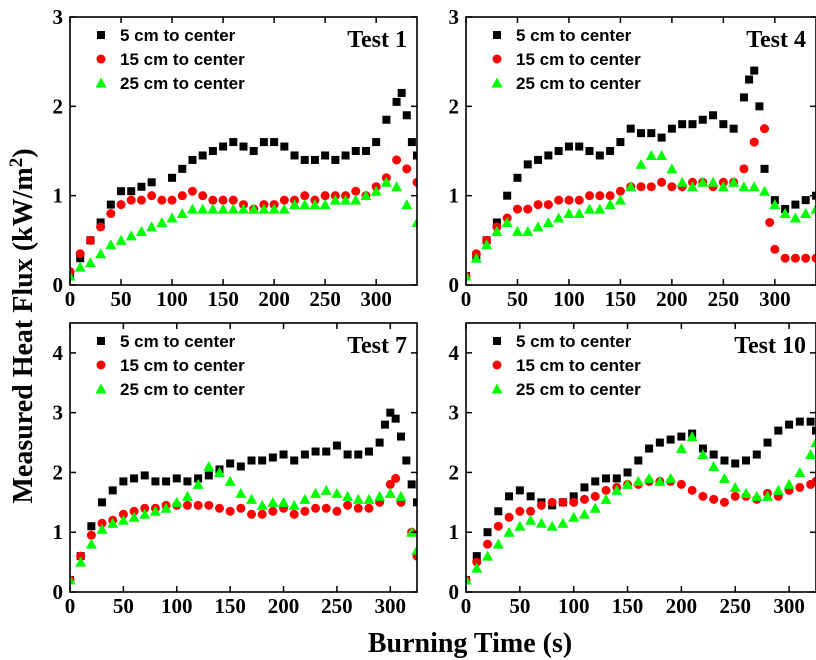  I want to click on panel-title: Test 4, so click(776, 40).